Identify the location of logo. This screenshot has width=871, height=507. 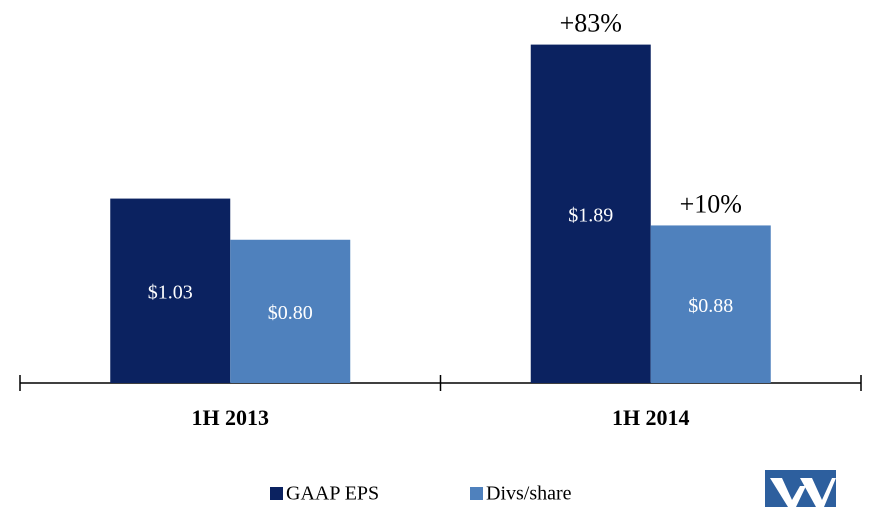
(800, 488).